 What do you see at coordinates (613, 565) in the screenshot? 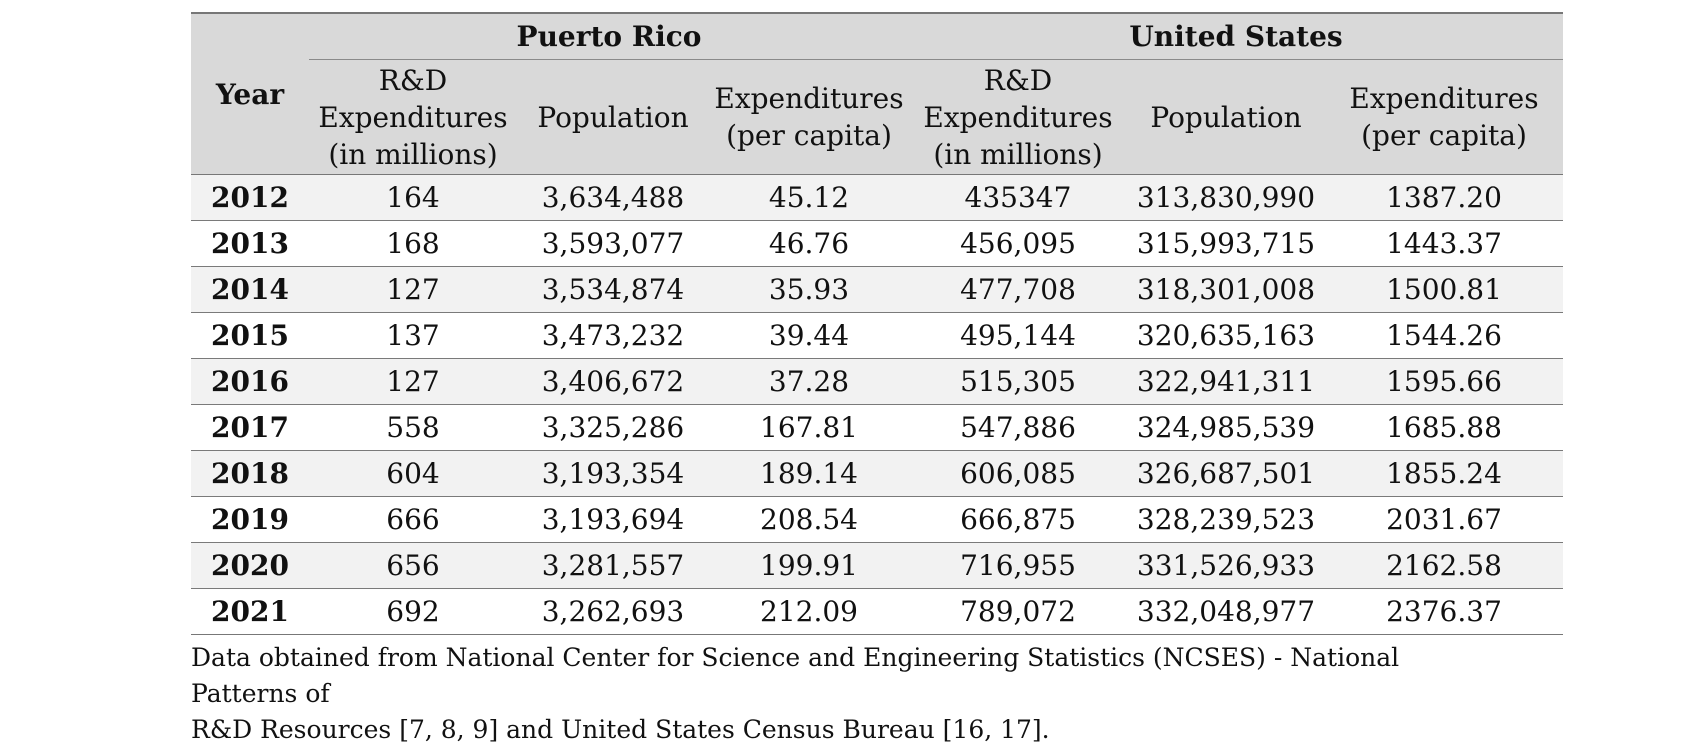
I see `table-cell: 3,281,557` at bounding box center [613, 565].